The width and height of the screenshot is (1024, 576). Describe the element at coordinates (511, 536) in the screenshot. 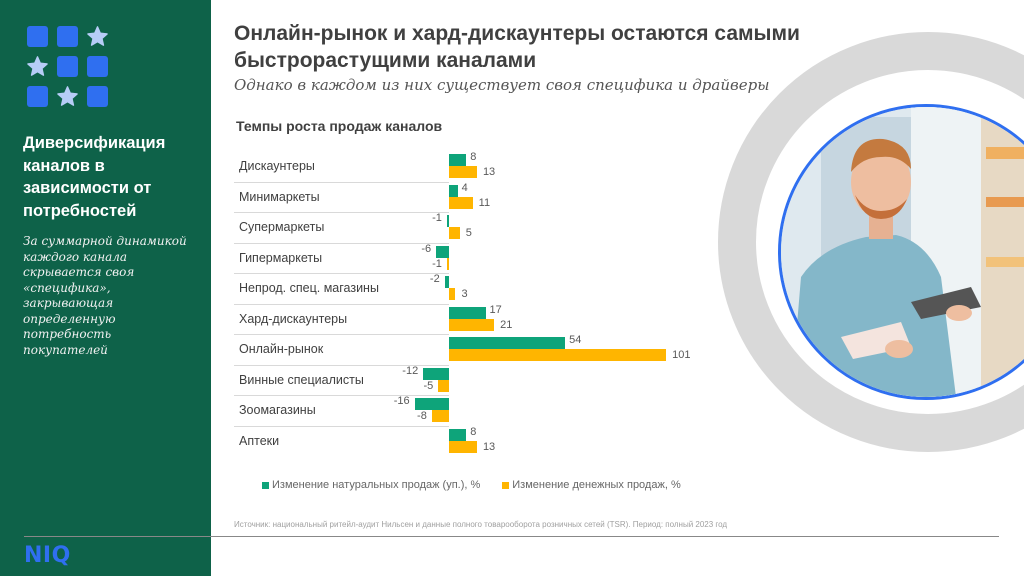

I see `footer-divider` at that location.